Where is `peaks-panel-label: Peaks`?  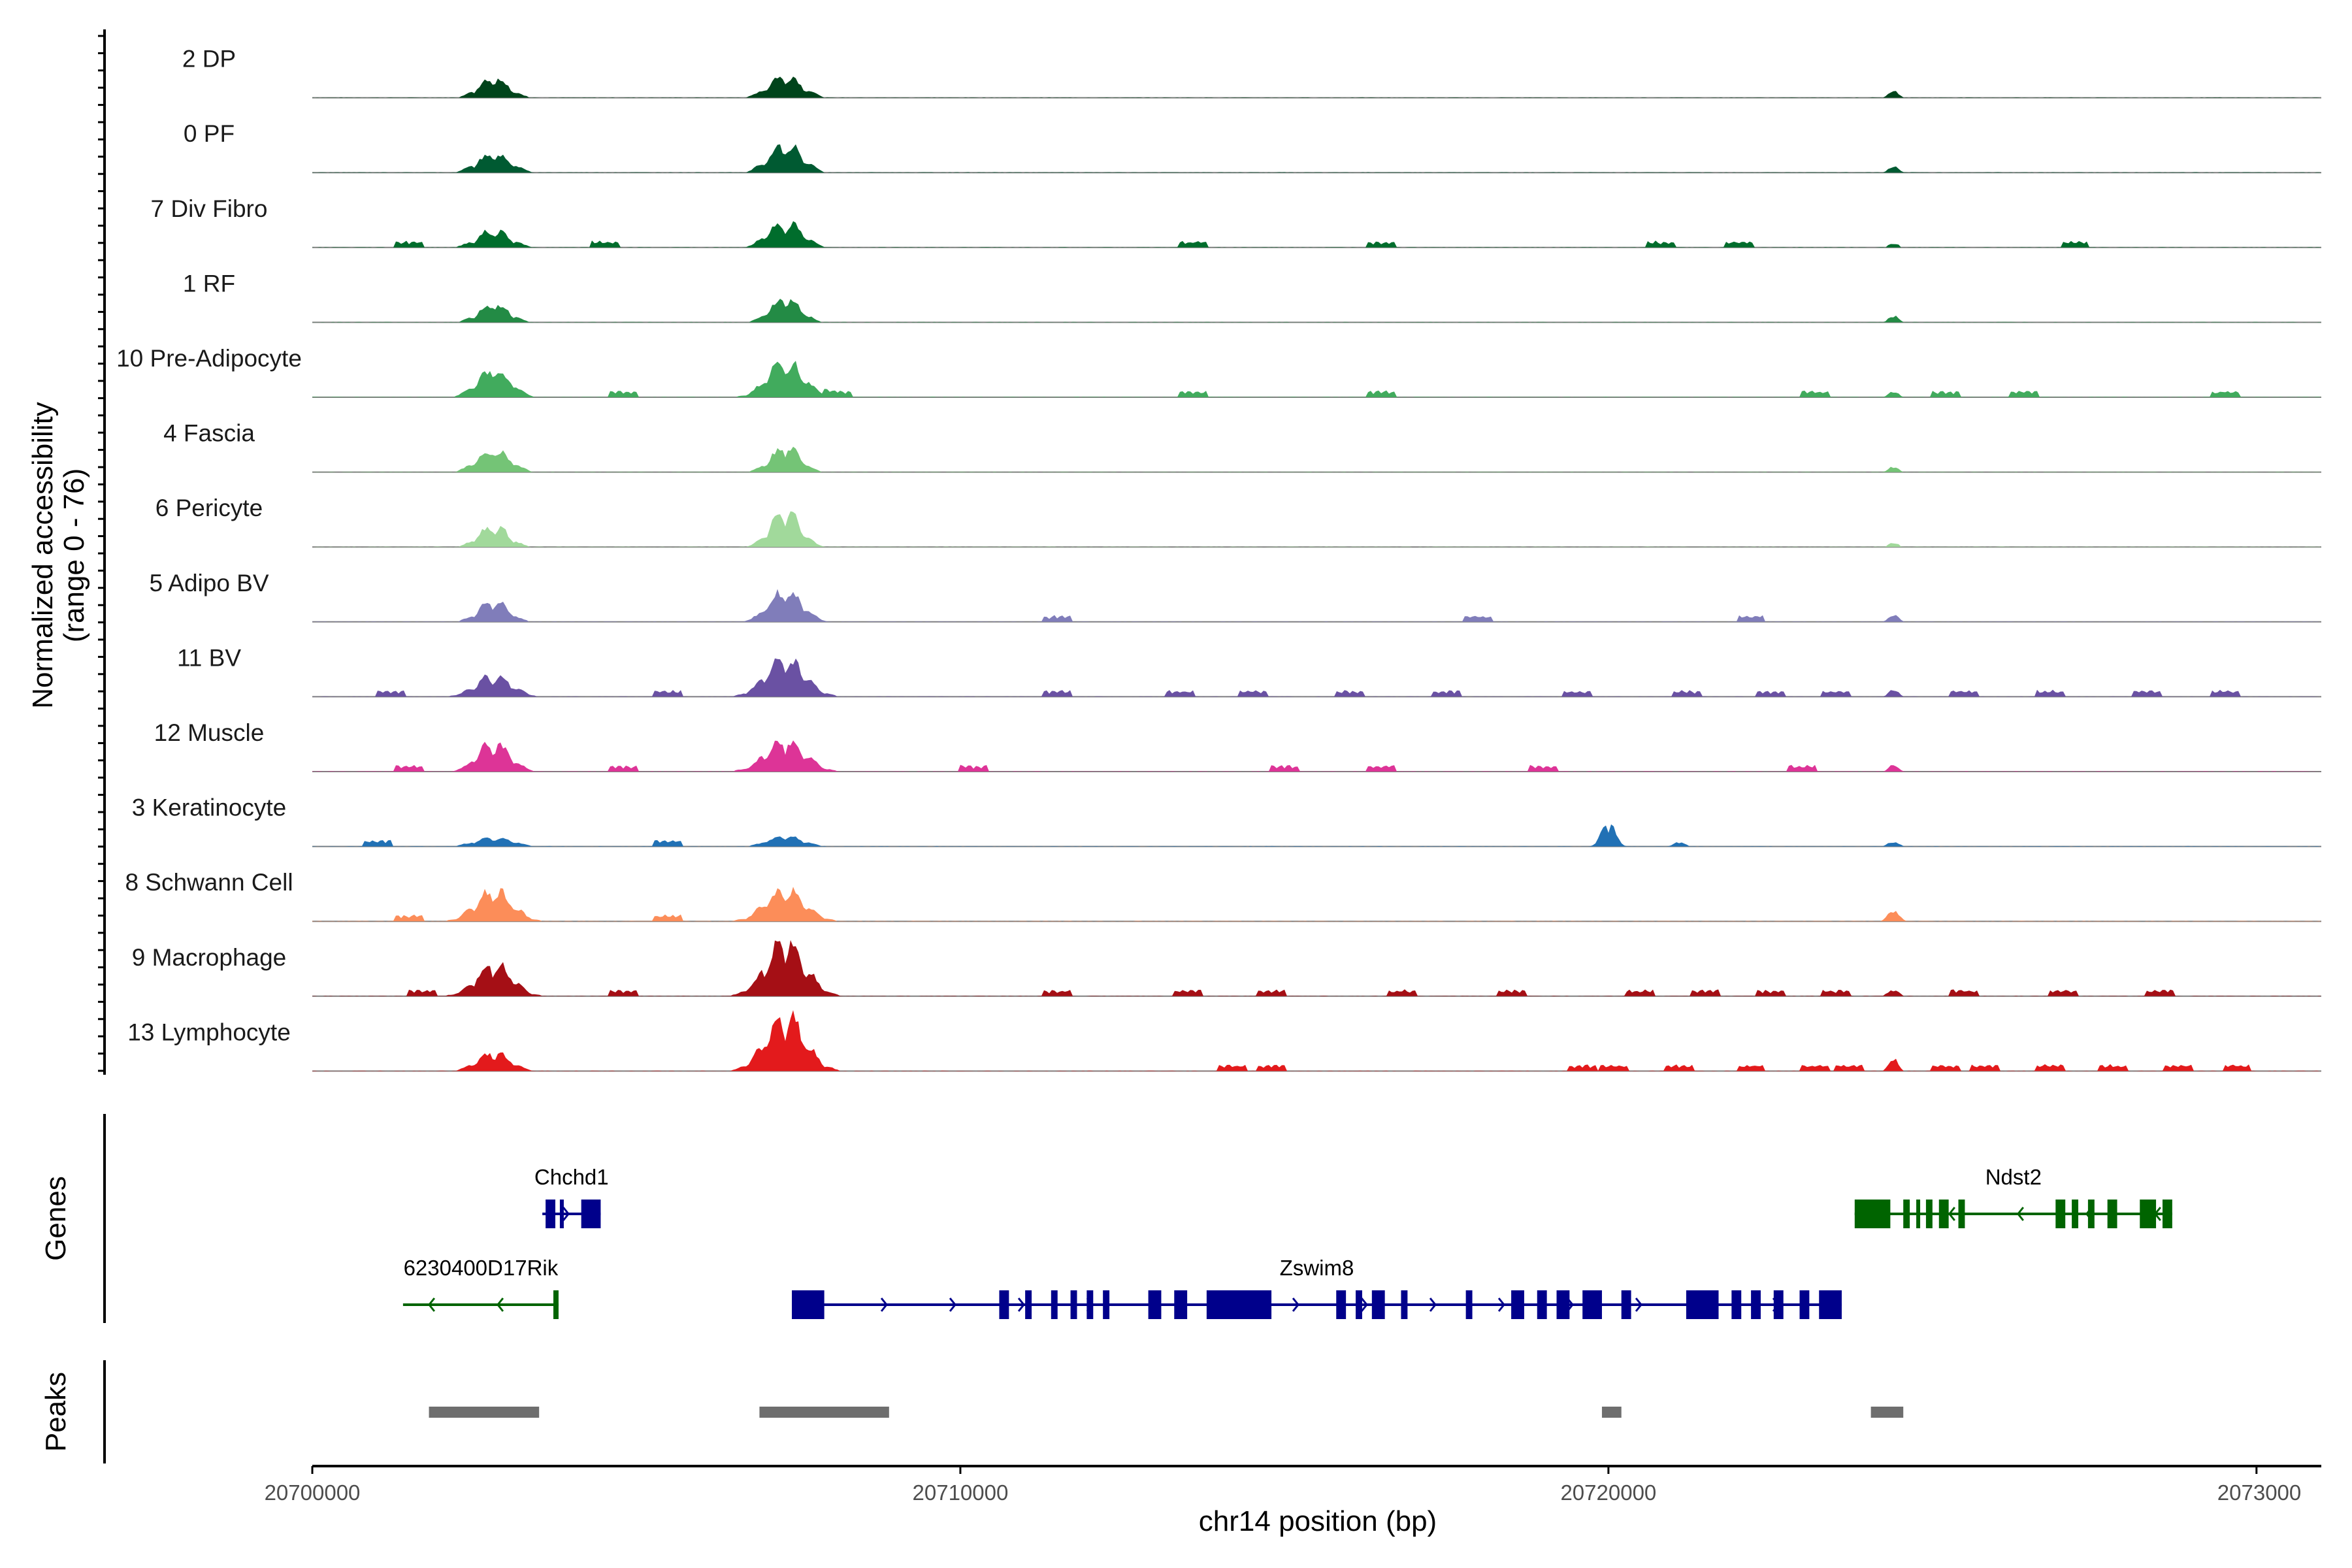 peaks-panel-label: Peaks is located at coordinates (56, 1412).